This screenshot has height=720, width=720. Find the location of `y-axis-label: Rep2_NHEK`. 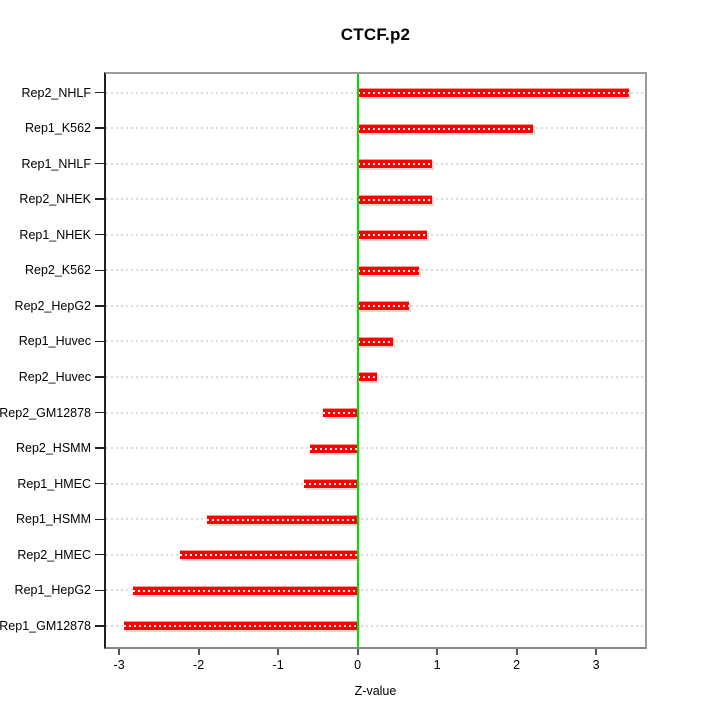

y-axis-label: Rep2_NHEK is located at coordinates (55, 198).